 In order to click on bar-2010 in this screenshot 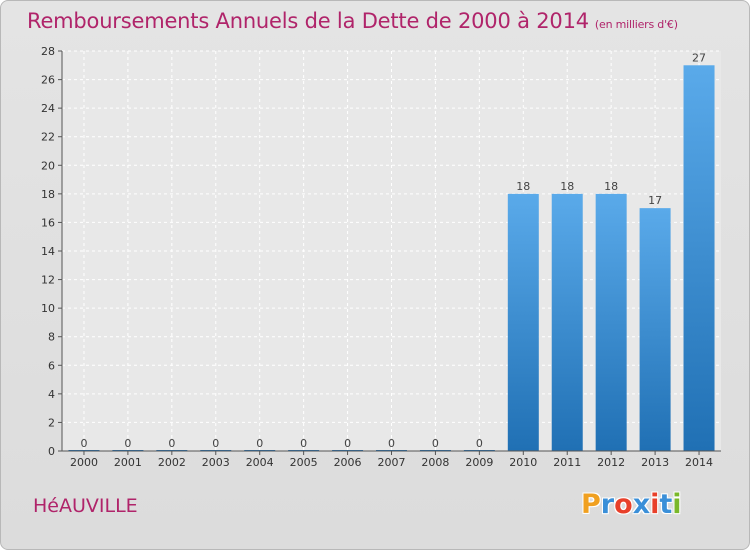, I will do `click(523, 322)`.